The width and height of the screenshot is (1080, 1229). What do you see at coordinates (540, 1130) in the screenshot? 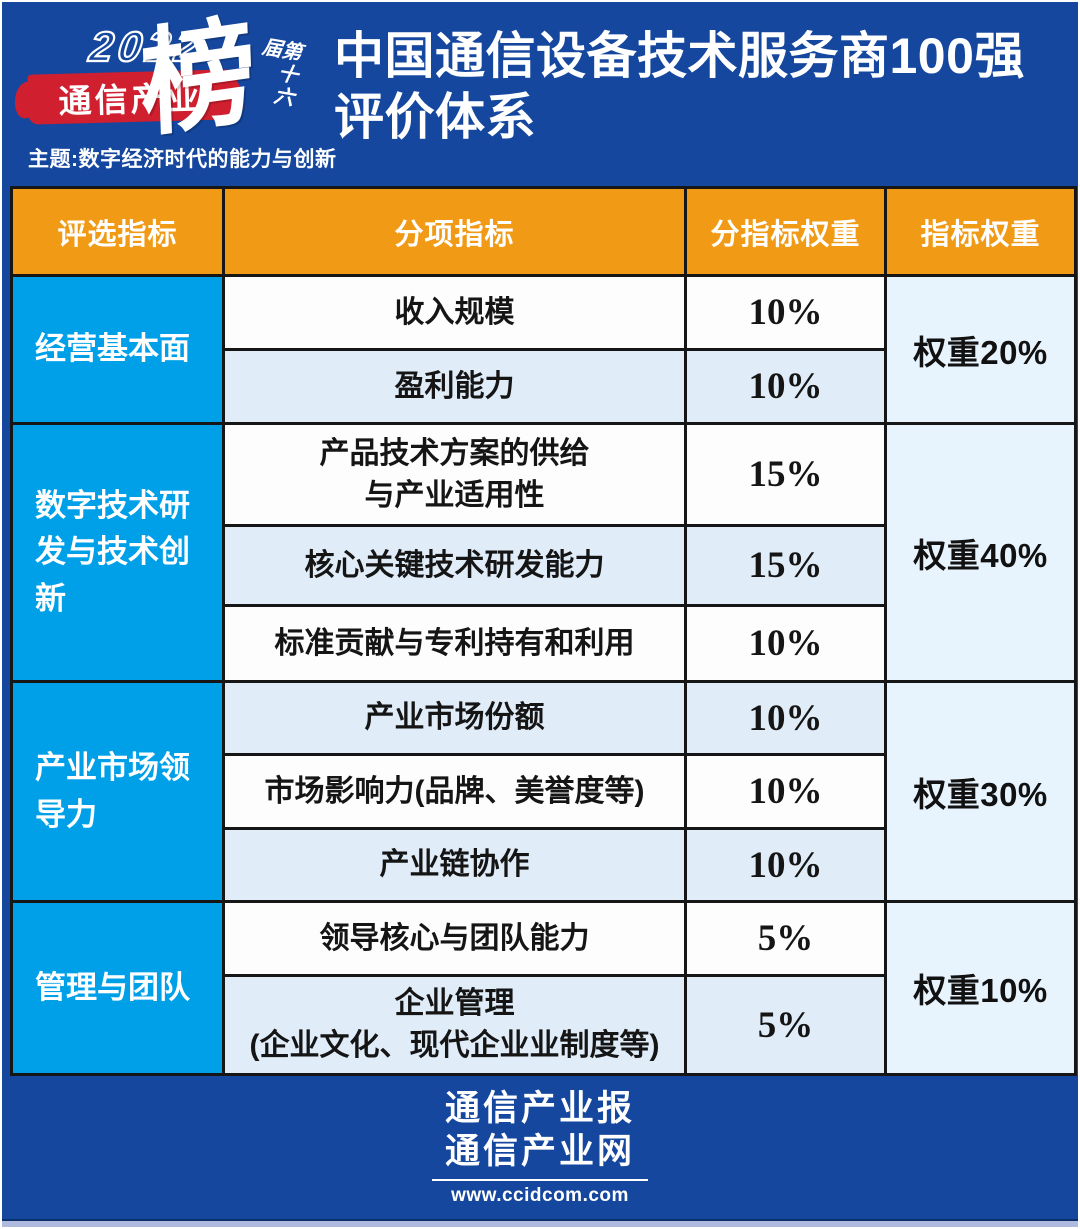
I see `publisher-logo: 通信产业报 通信产业网` at bounding box center [540, 1130].